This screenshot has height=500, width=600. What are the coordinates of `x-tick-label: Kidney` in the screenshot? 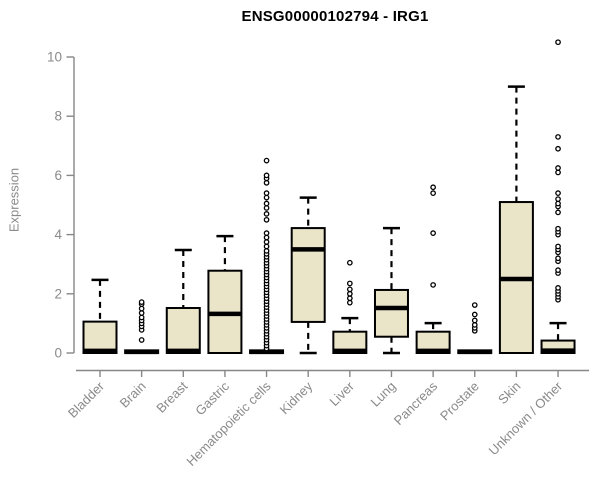 It's located at (296, 397).